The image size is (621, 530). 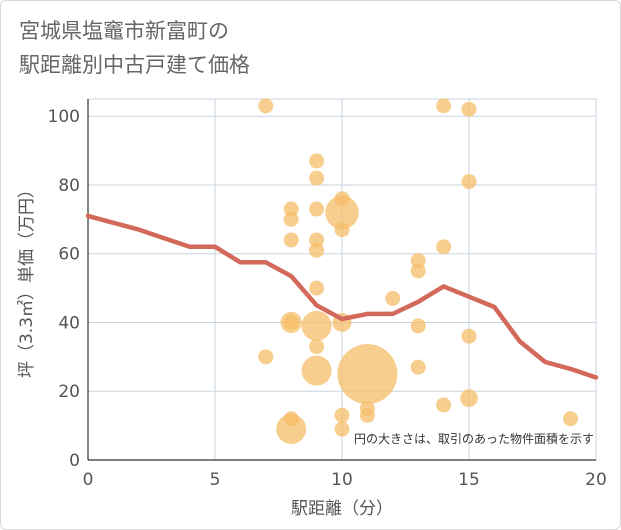 I want to click on y-axis-label: 坪（3.3㎡）単価（万円）, so click(x=27, y=279).